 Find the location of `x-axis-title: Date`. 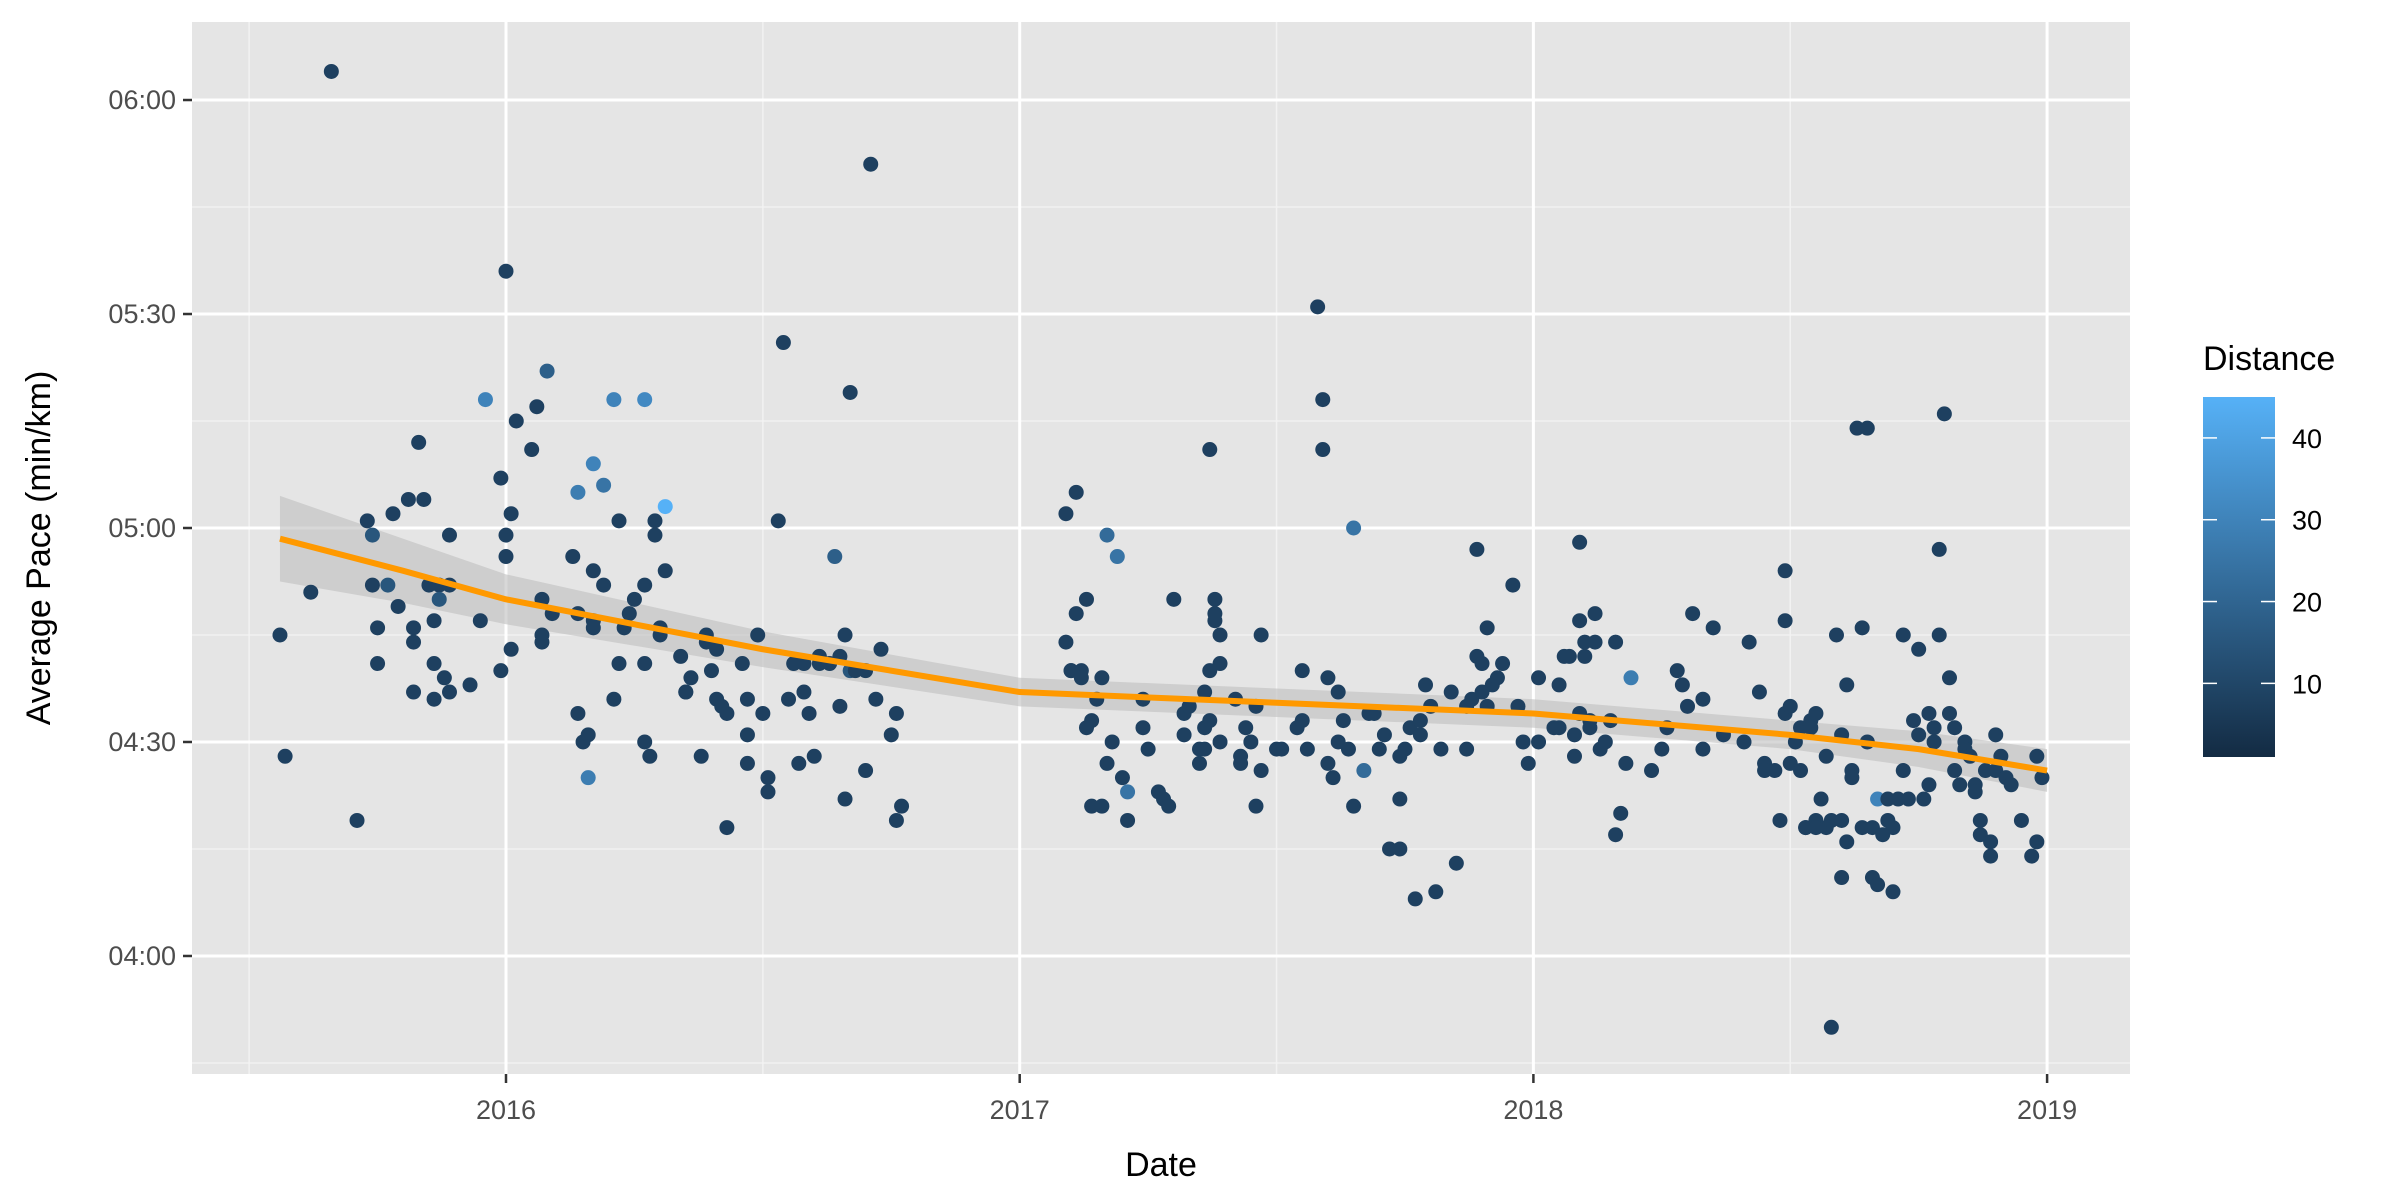

x-axis-title: Date is located at coordinates (1161, 1165).